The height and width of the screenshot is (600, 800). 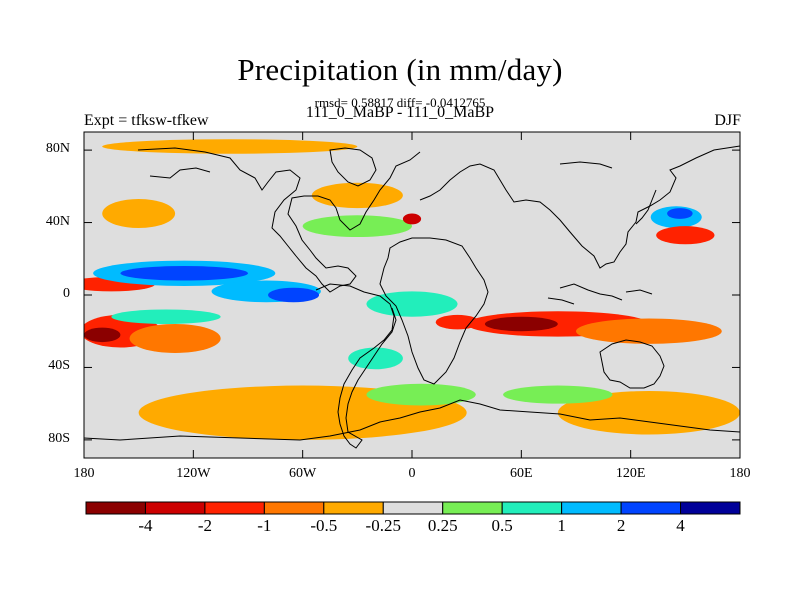 I want to click on lon-label: 120E, so click(x=630, y=473).